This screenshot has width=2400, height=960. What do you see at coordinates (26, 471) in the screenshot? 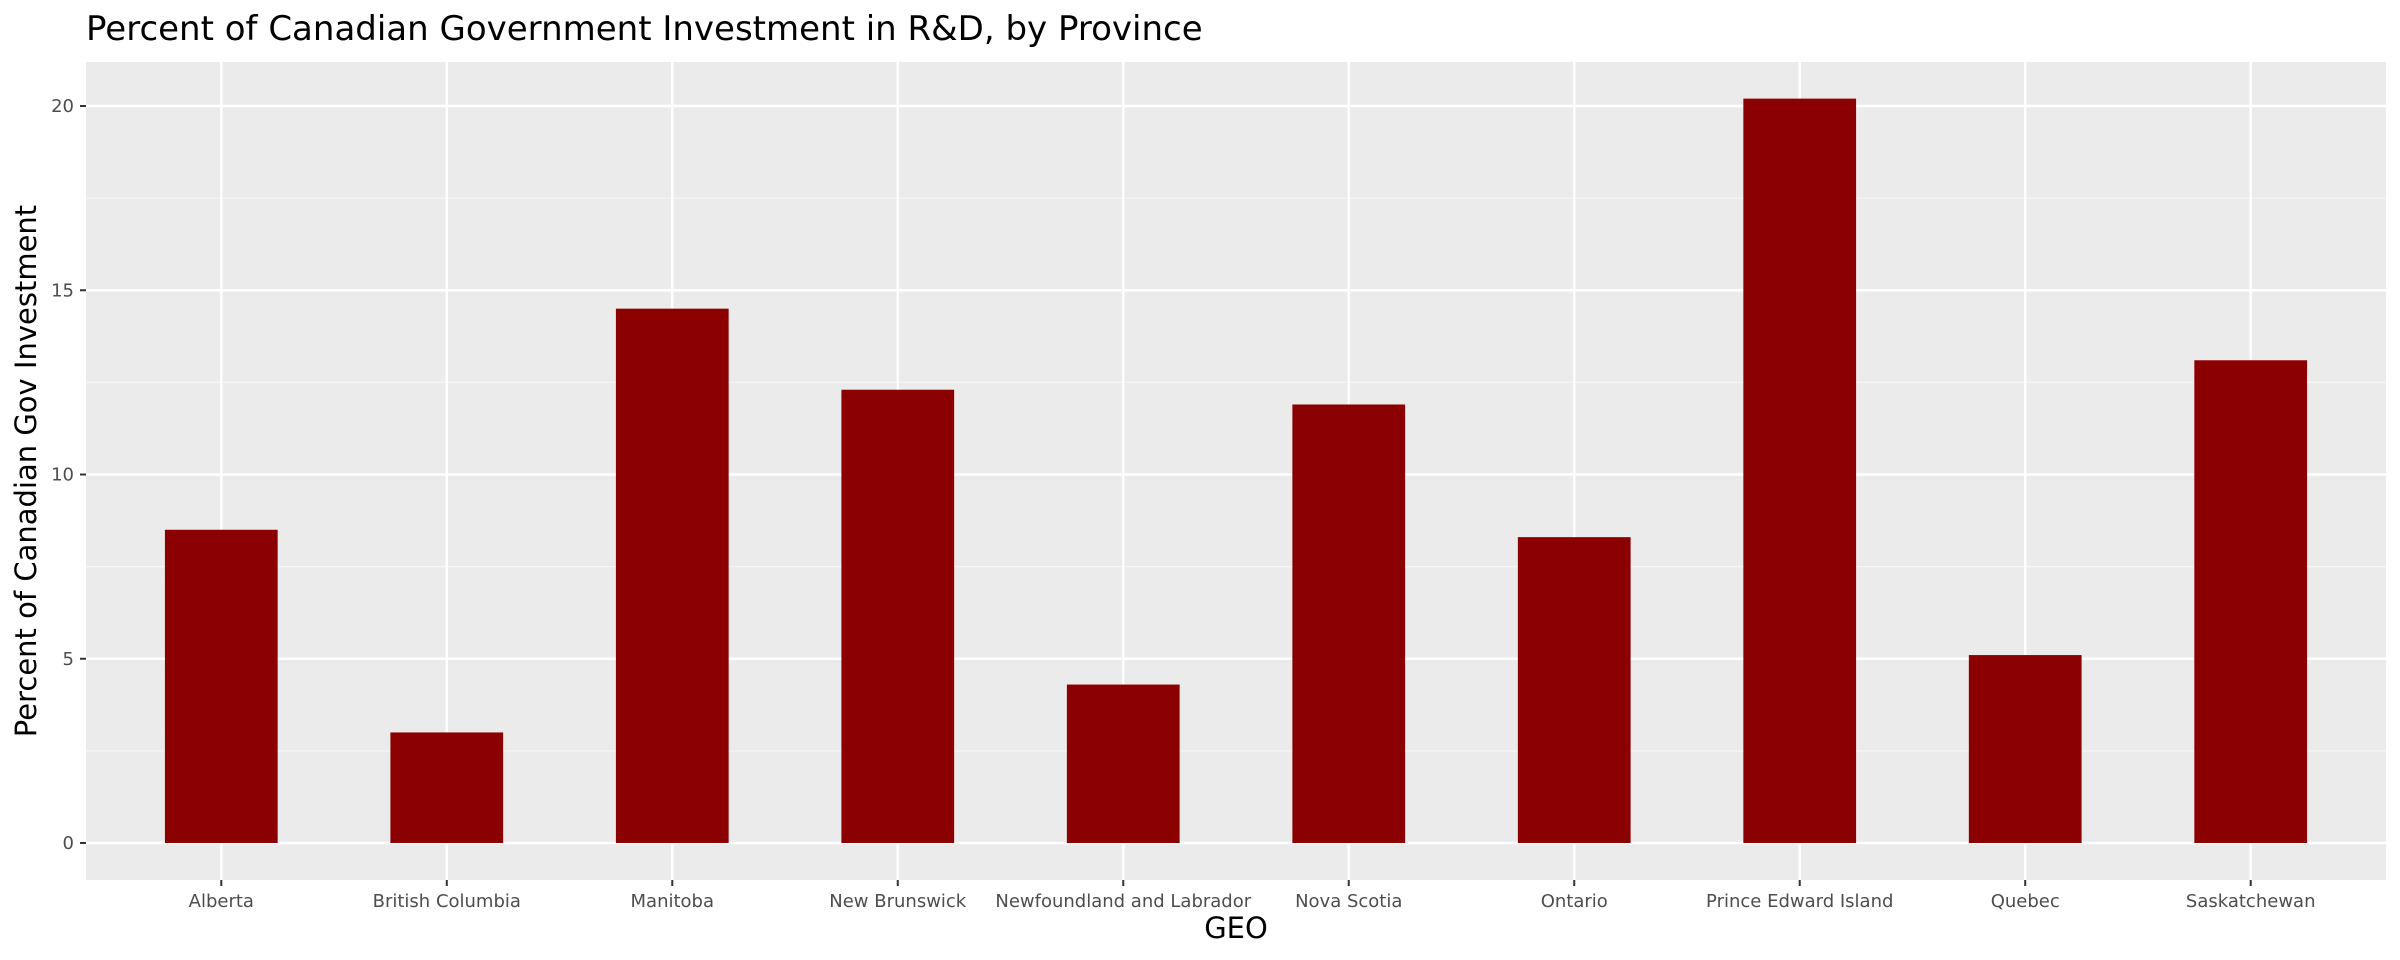
I see `y-axis-title: Percent of Canadian Gov Investment` at bounding box center [26, 471].